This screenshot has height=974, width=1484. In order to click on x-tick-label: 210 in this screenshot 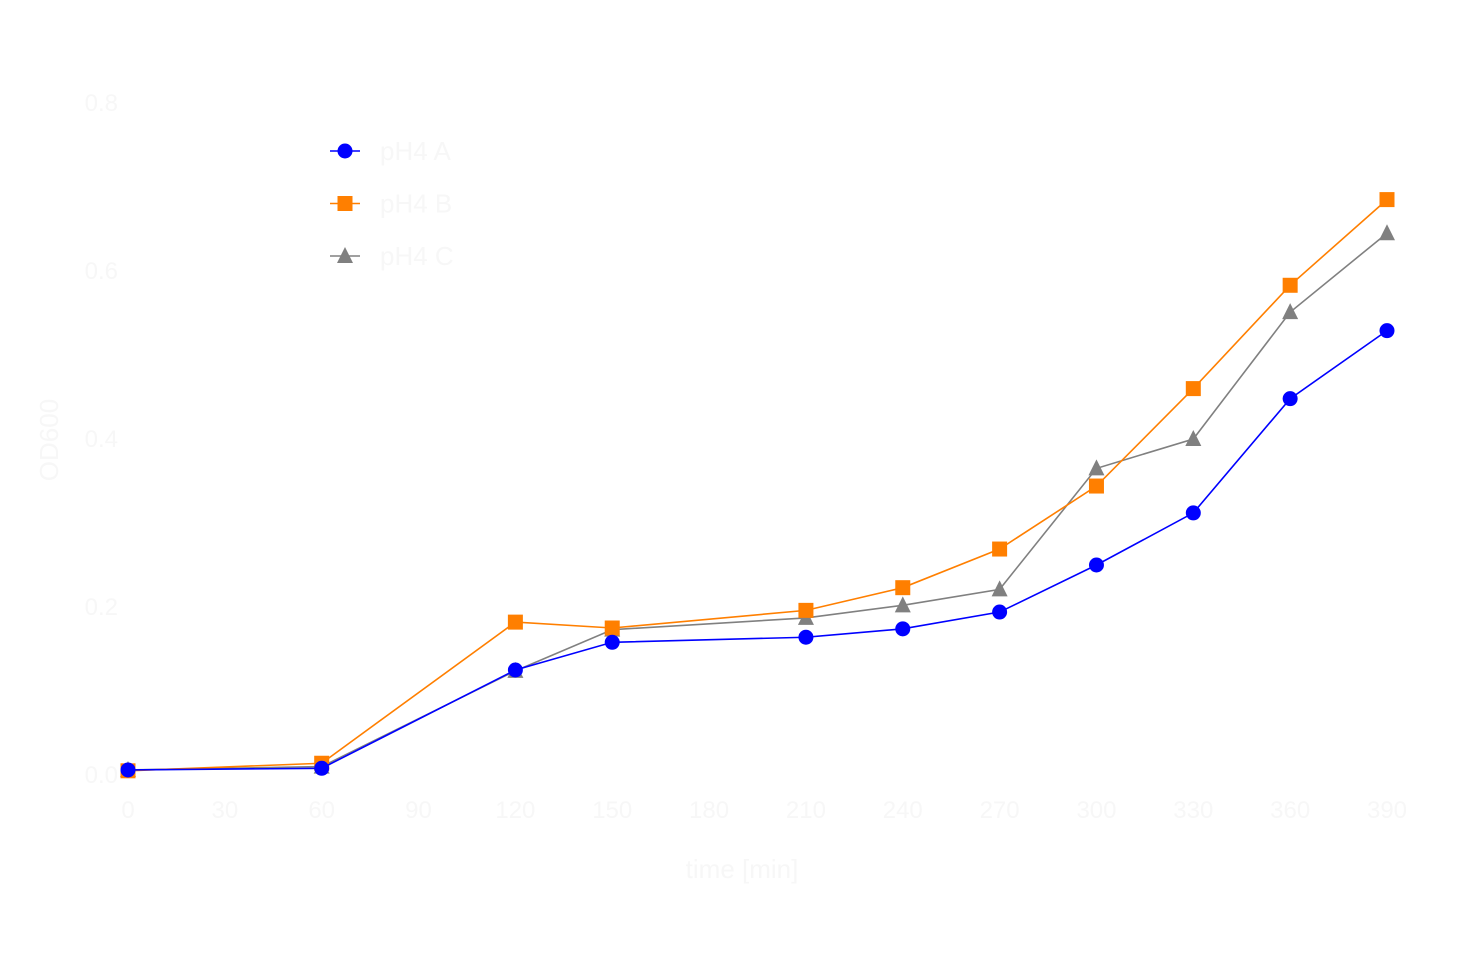, I will do `click(806, 810)`.